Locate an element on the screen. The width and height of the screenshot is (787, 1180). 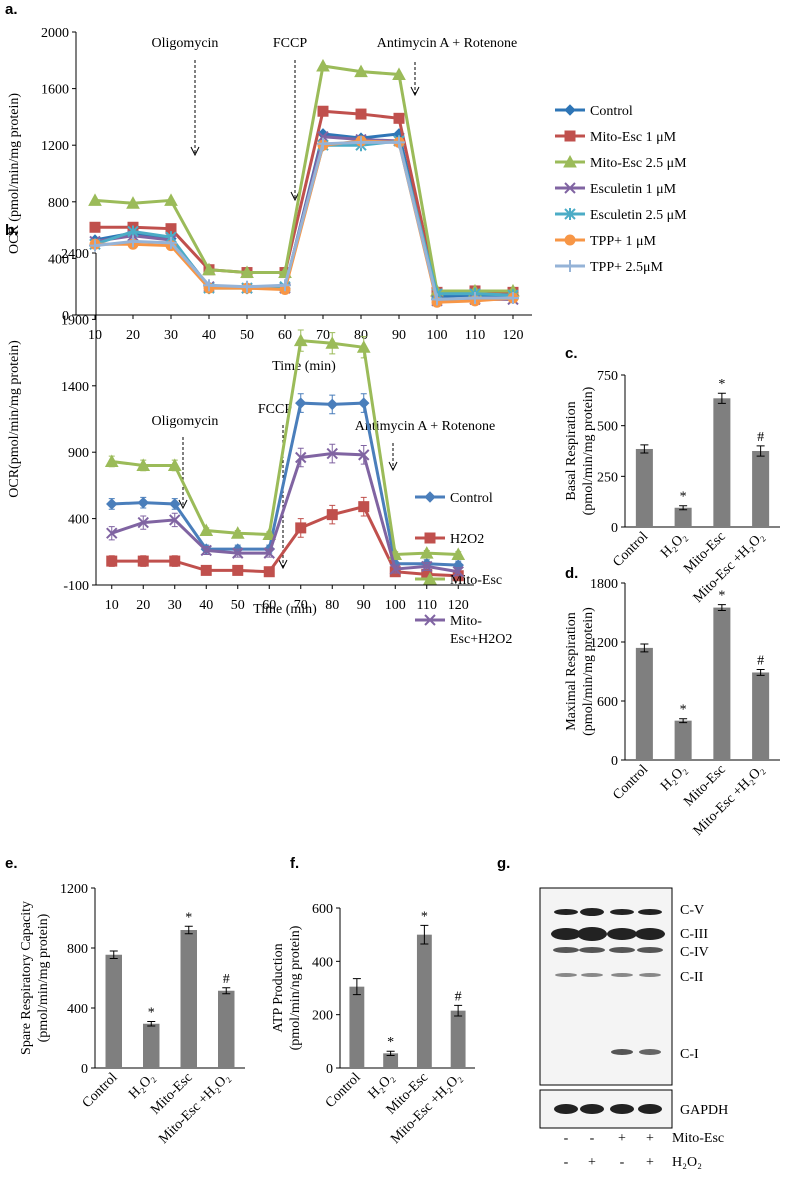
legend-label: Mito- Esc+H2O2 is located at coordinates (481, 630).